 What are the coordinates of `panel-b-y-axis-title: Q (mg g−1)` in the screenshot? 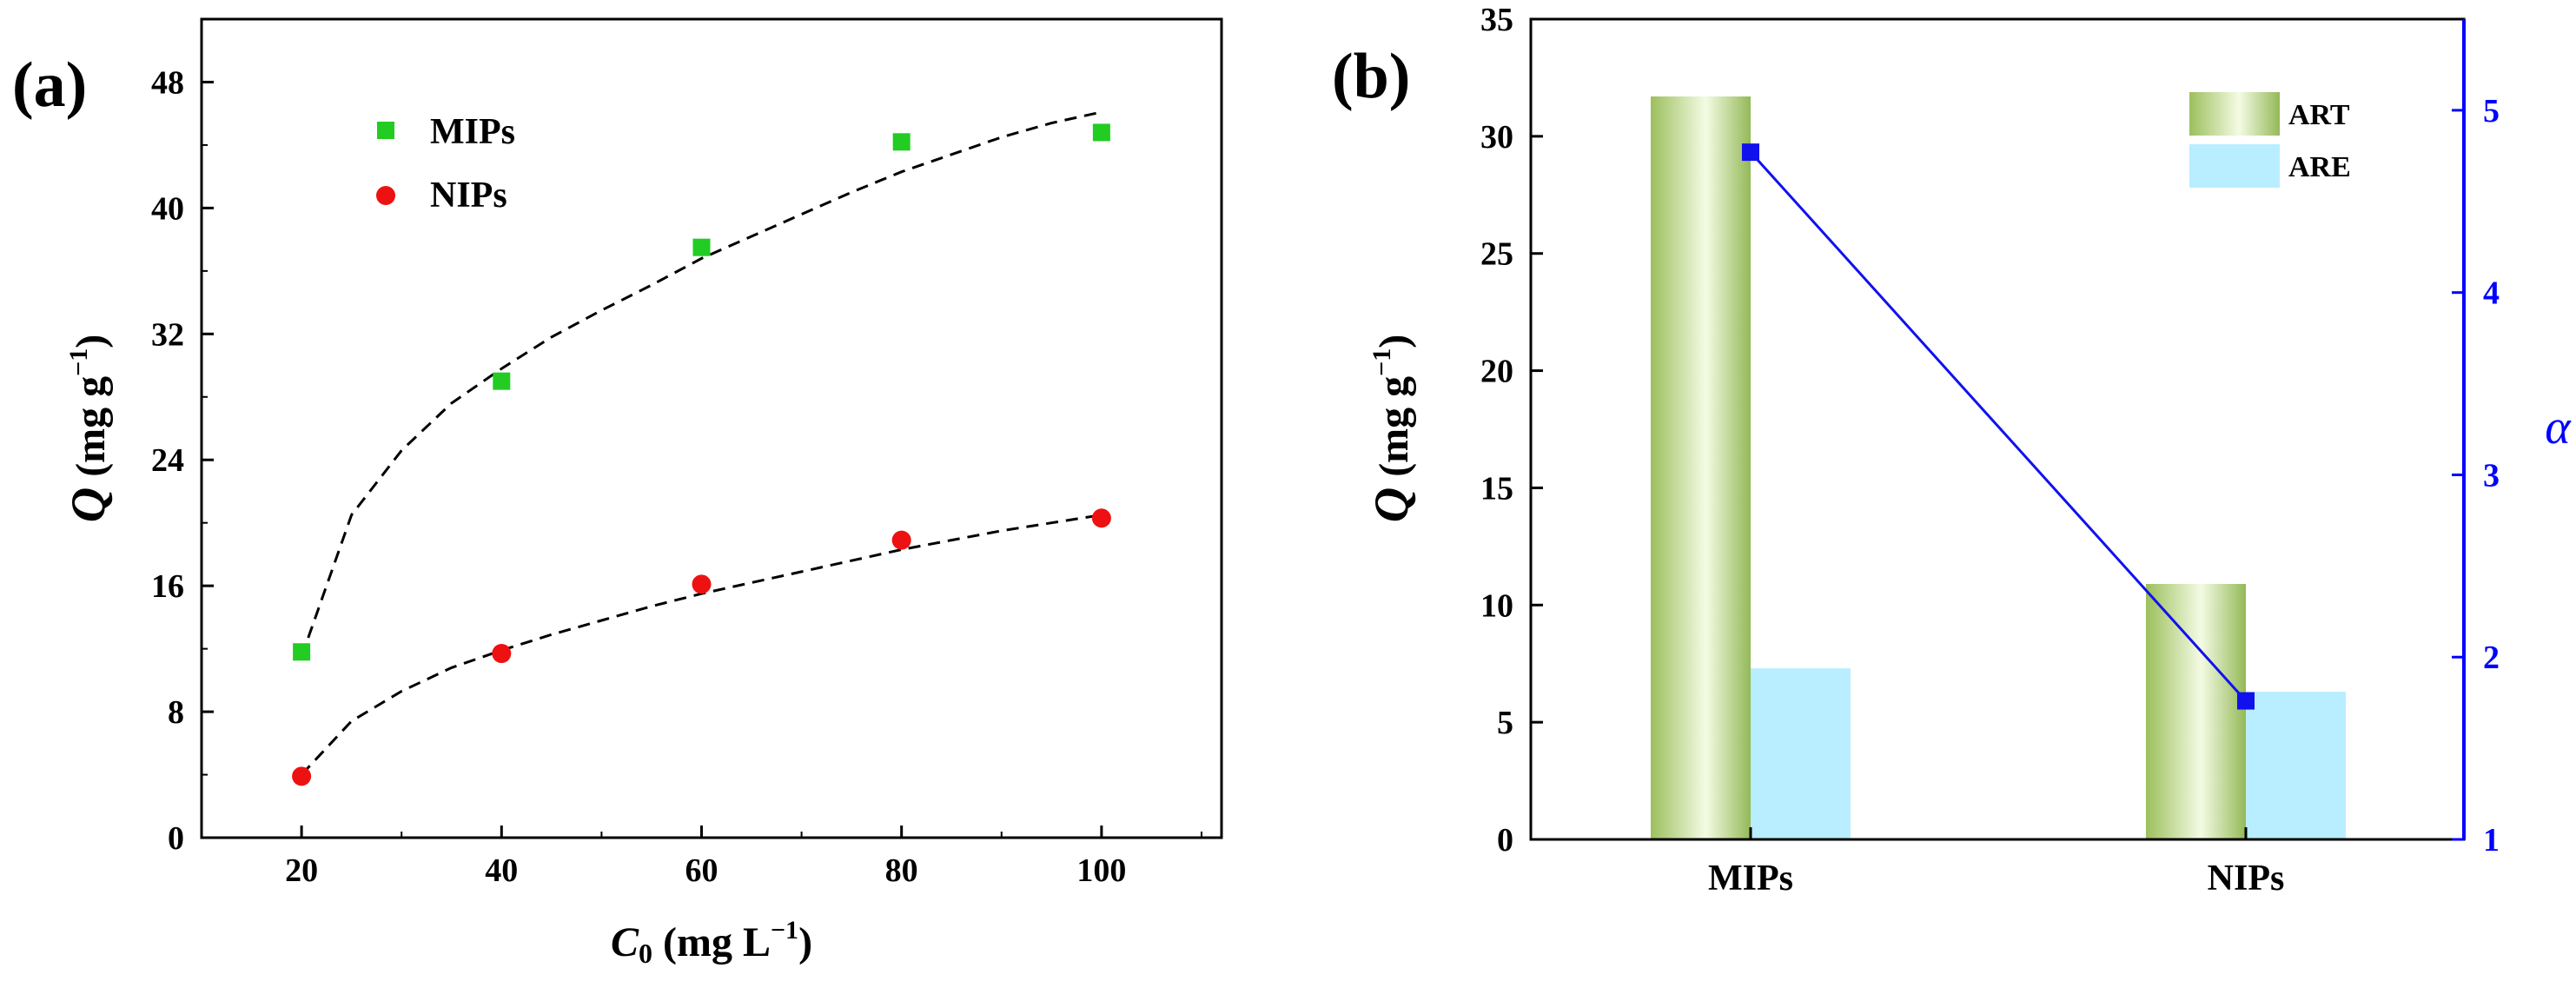 It's located at (1392, 429).